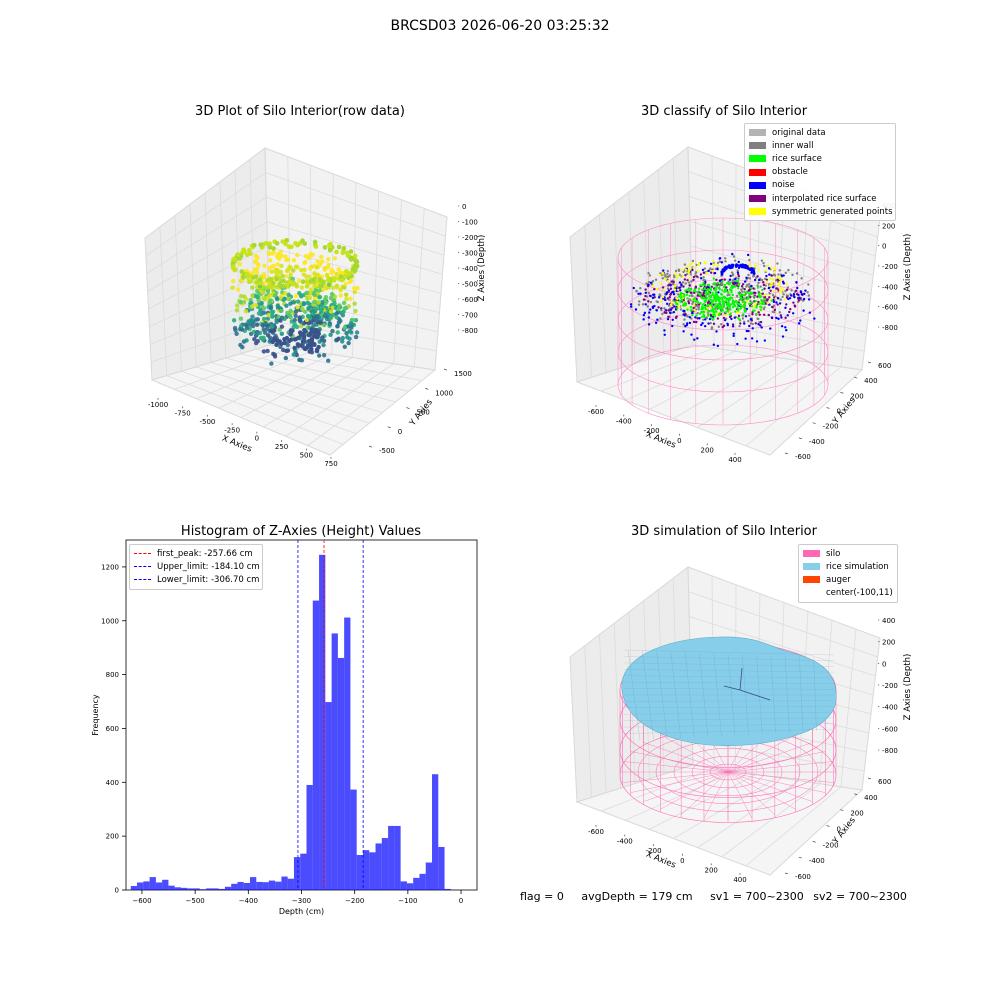 The image size is (1000, 1000). I want to click on y-tick-label: 0, so click(400, 432).